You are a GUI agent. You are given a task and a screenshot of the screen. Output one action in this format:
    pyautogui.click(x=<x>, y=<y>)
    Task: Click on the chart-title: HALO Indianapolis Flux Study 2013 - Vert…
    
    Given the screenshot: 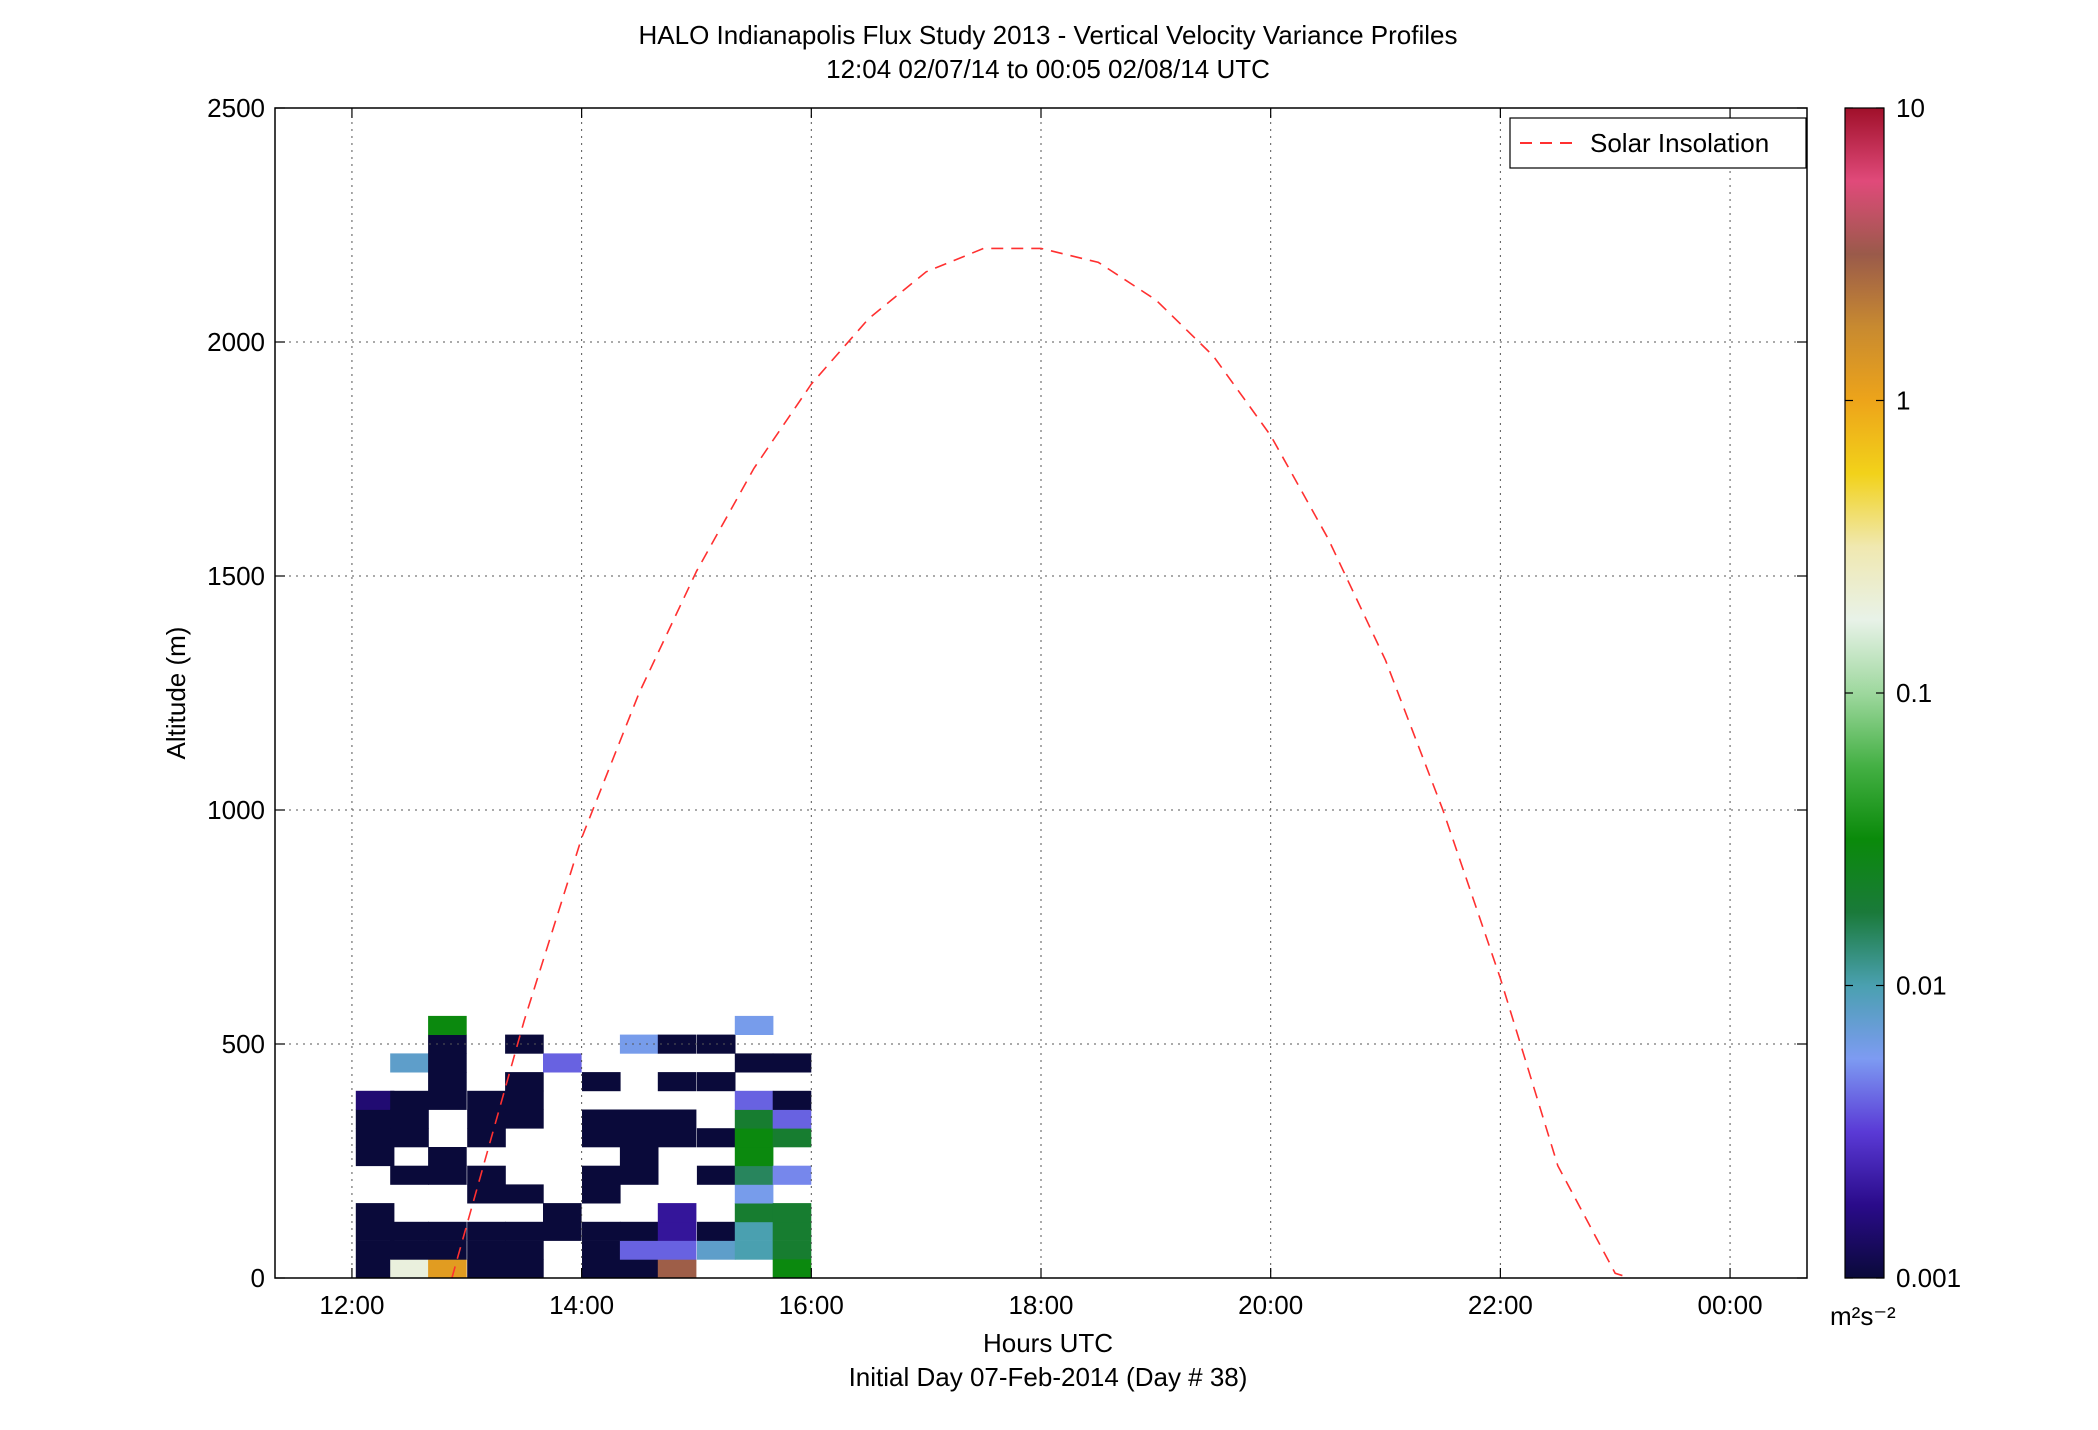 What is the action you would take?
    pyautogui.click(x=1048, y=35)
    